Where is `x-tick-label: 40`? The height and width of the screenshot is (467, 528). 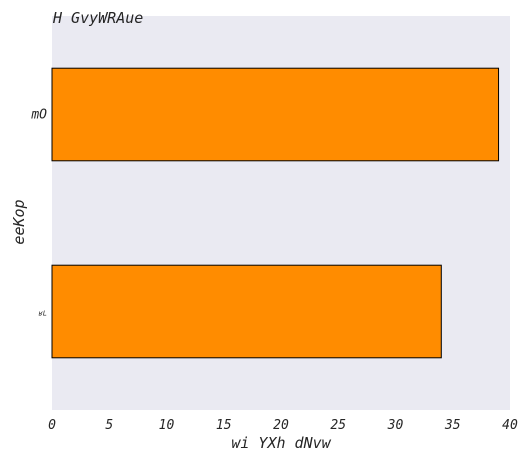
x-tick-label: 40 is located at coordinates (510, 425).